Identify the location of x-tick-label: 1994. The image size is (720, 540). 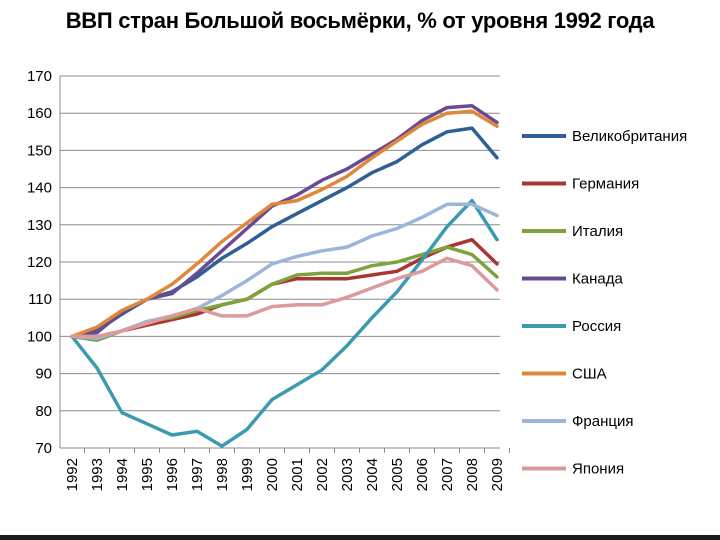
(122, 474).